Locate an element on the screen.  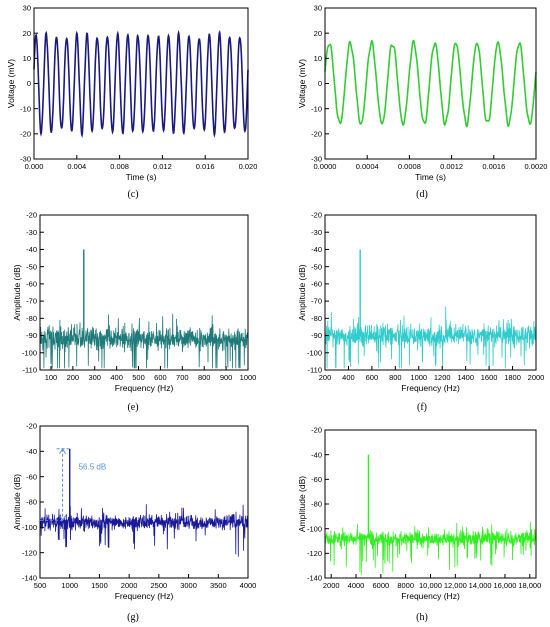
x-tick-label: 14,000 is located at coordinates (480, 585).